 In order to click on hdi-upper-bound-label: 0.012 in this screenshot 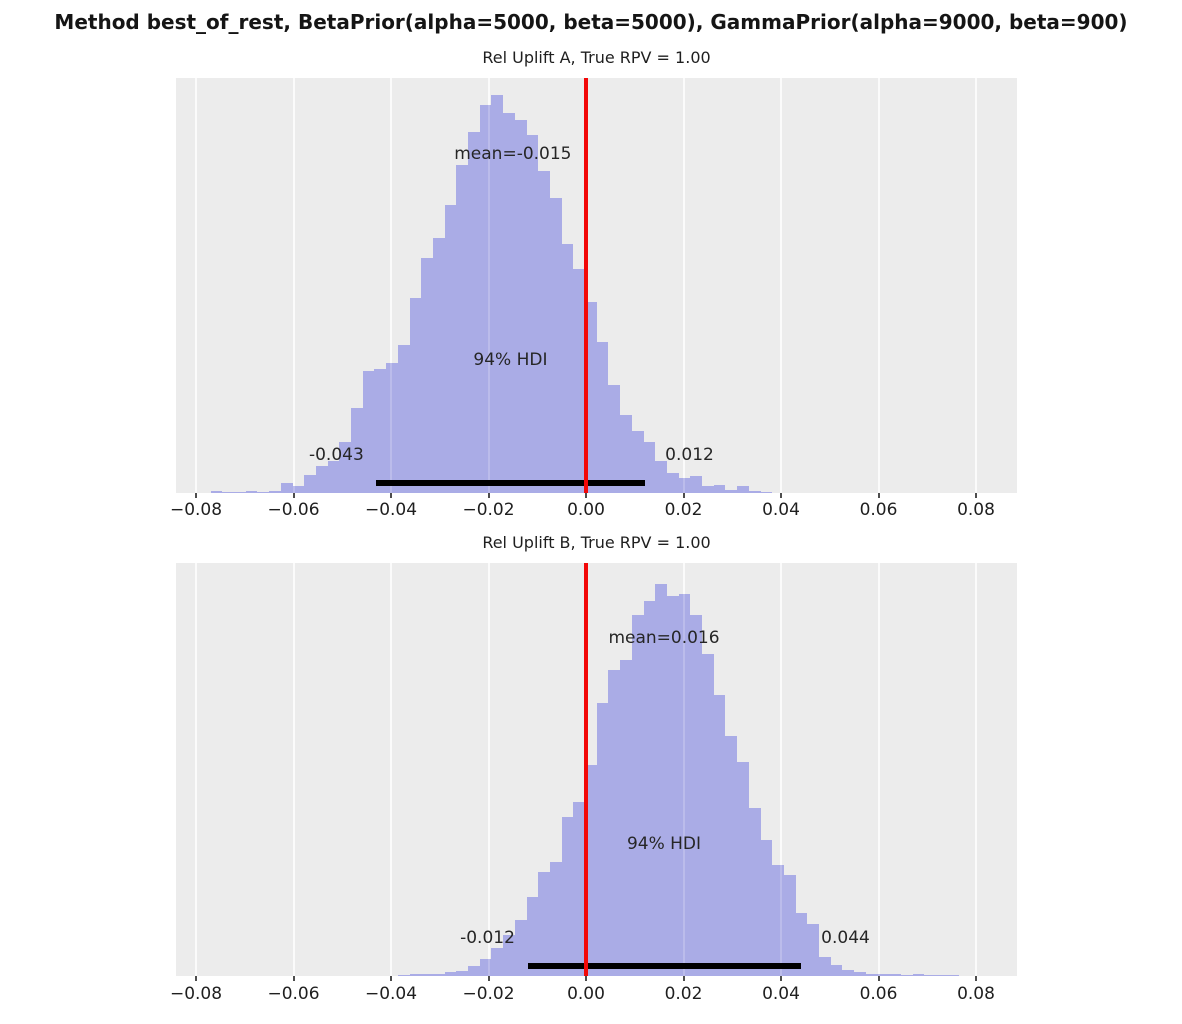, I will do `click(689, 454)`.